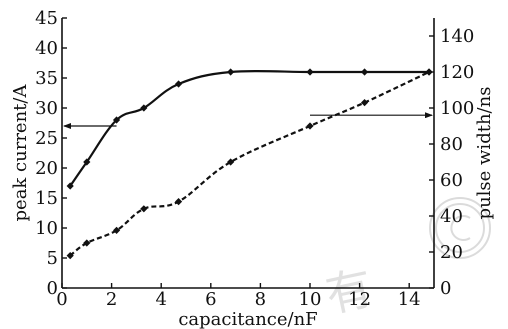 The height and width of the screenshot is (329, 508). What do you see at coordinates (210, 299) in the screenshot?
I see `x-tick-label: 6` at bounding box center [210, 299].